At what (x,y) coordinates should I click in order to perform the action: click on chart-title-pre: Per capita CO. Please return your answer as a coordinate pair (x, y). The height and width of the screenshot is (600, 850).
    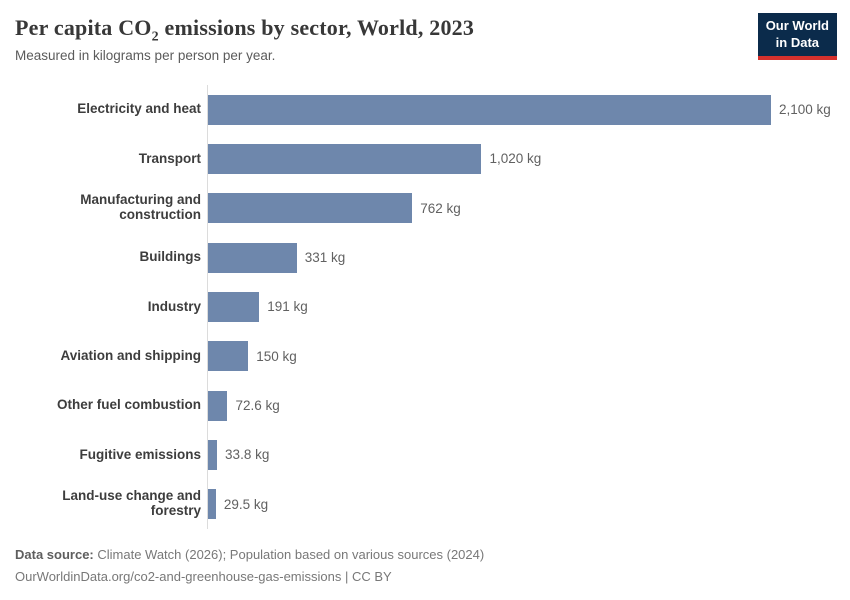
    Looking at the image, I should click on (83, 27).